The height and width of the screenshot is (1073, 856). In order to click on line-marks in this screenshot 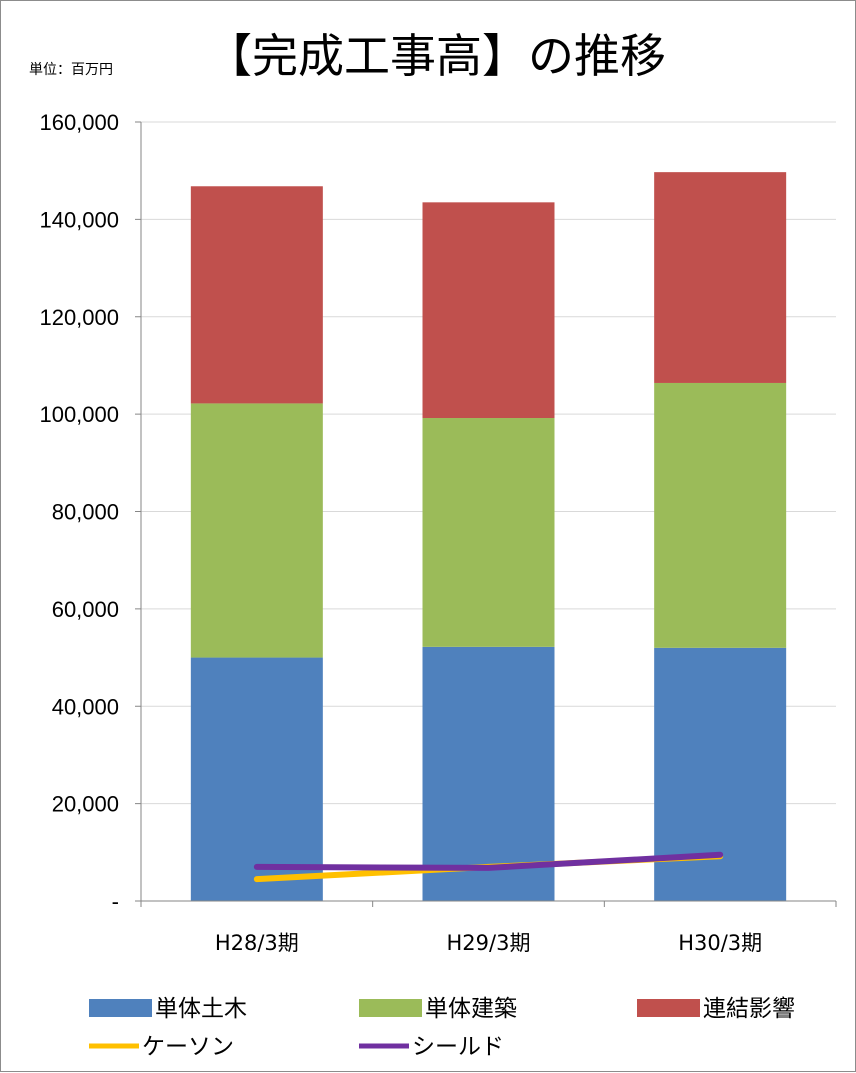, I will do `click(488, 867)`.